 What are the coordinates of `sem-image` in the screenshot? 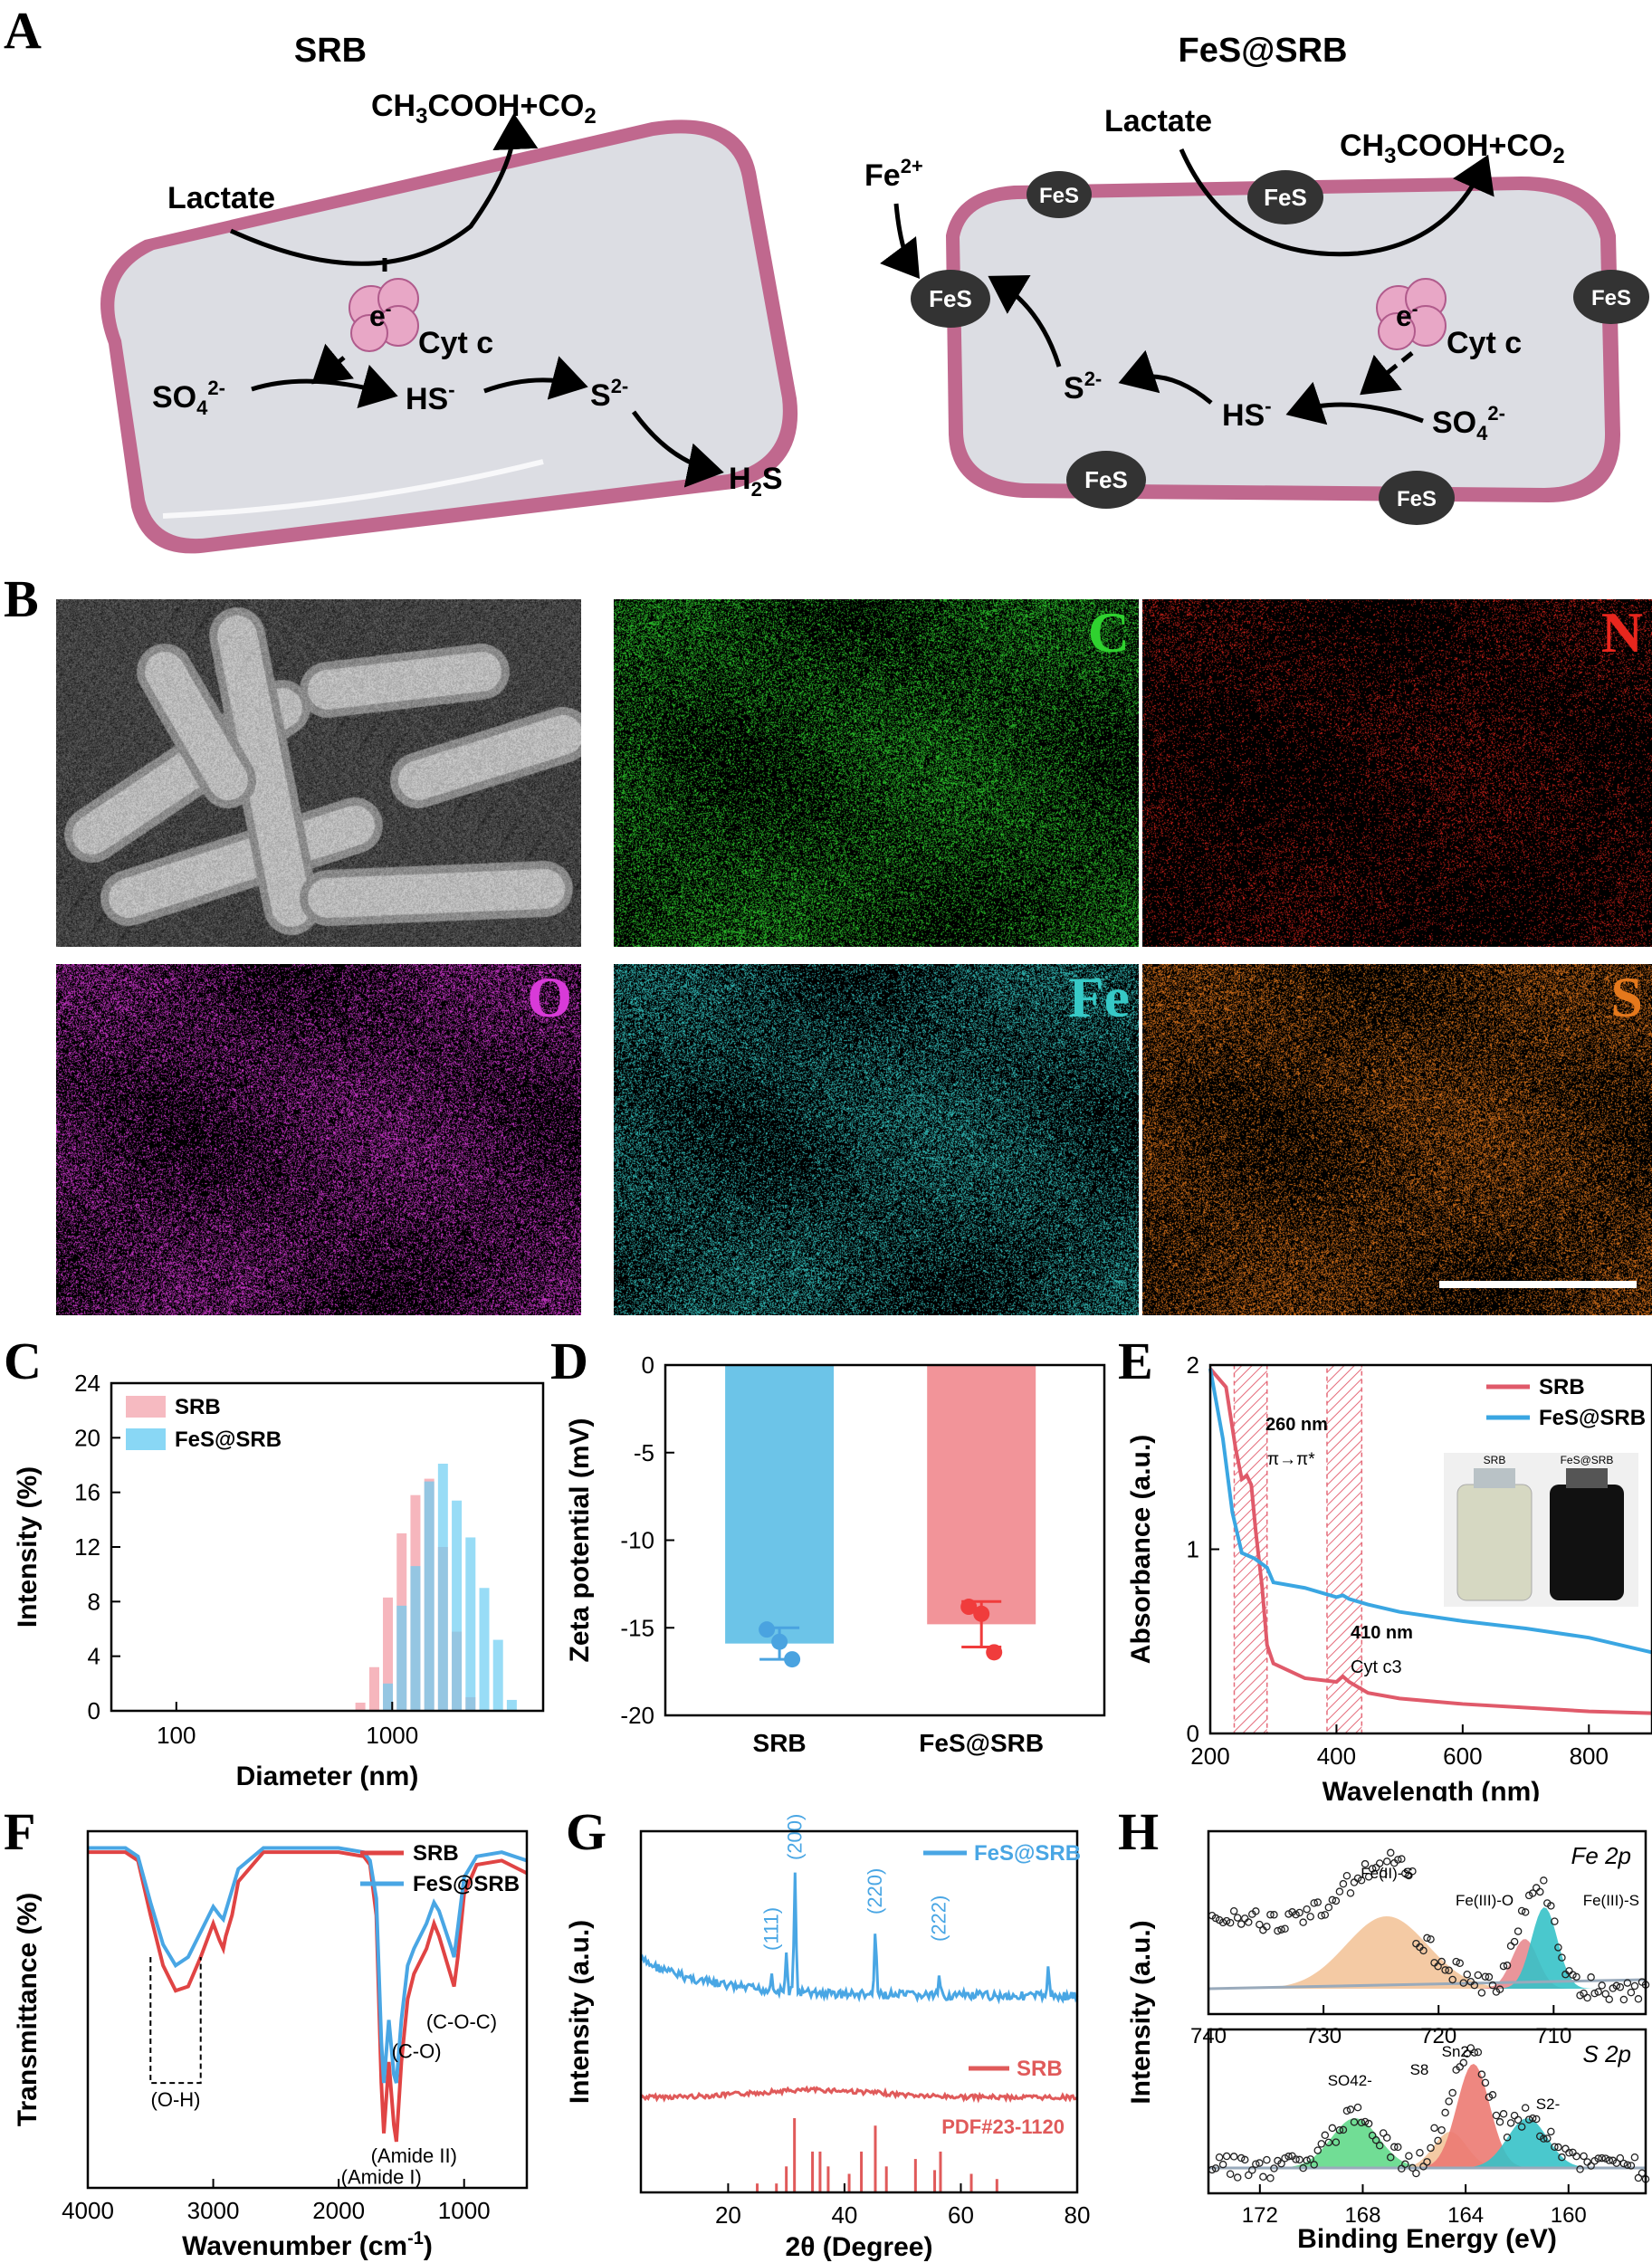 It's located at (318, 773).